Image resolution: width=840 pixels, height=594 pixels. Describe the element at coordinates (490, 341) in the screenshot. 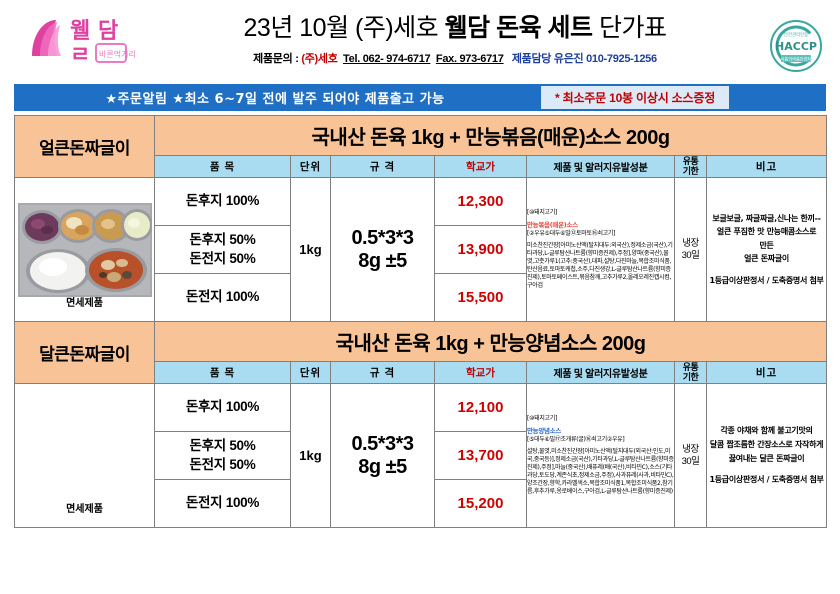

I see `set-title-1: 국내산 돈육 1kg + 만능양념소스 200g` at that location.